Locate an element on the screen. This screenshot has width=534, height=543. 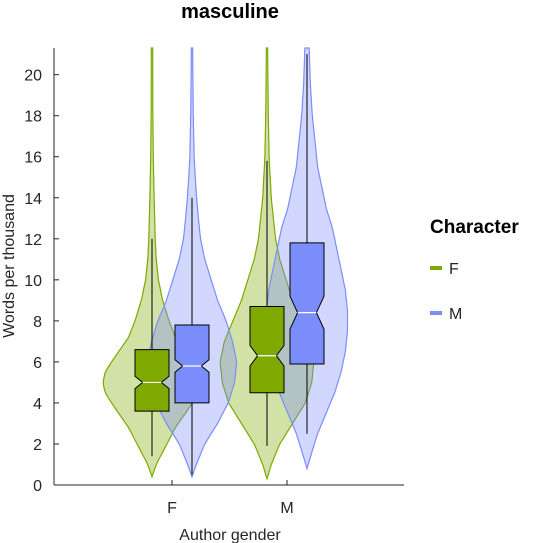
y-tick-label: 6 is located at coordinates (37, 363).